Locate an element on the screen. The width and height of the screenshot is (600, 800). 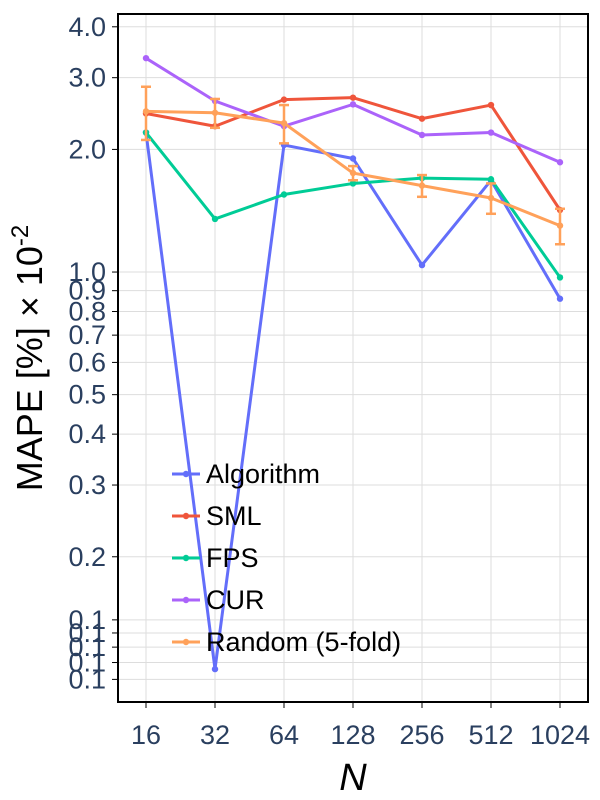
x-ticks: 16 32 64 128 256 512 1024 is located at coordinates (360, 726).